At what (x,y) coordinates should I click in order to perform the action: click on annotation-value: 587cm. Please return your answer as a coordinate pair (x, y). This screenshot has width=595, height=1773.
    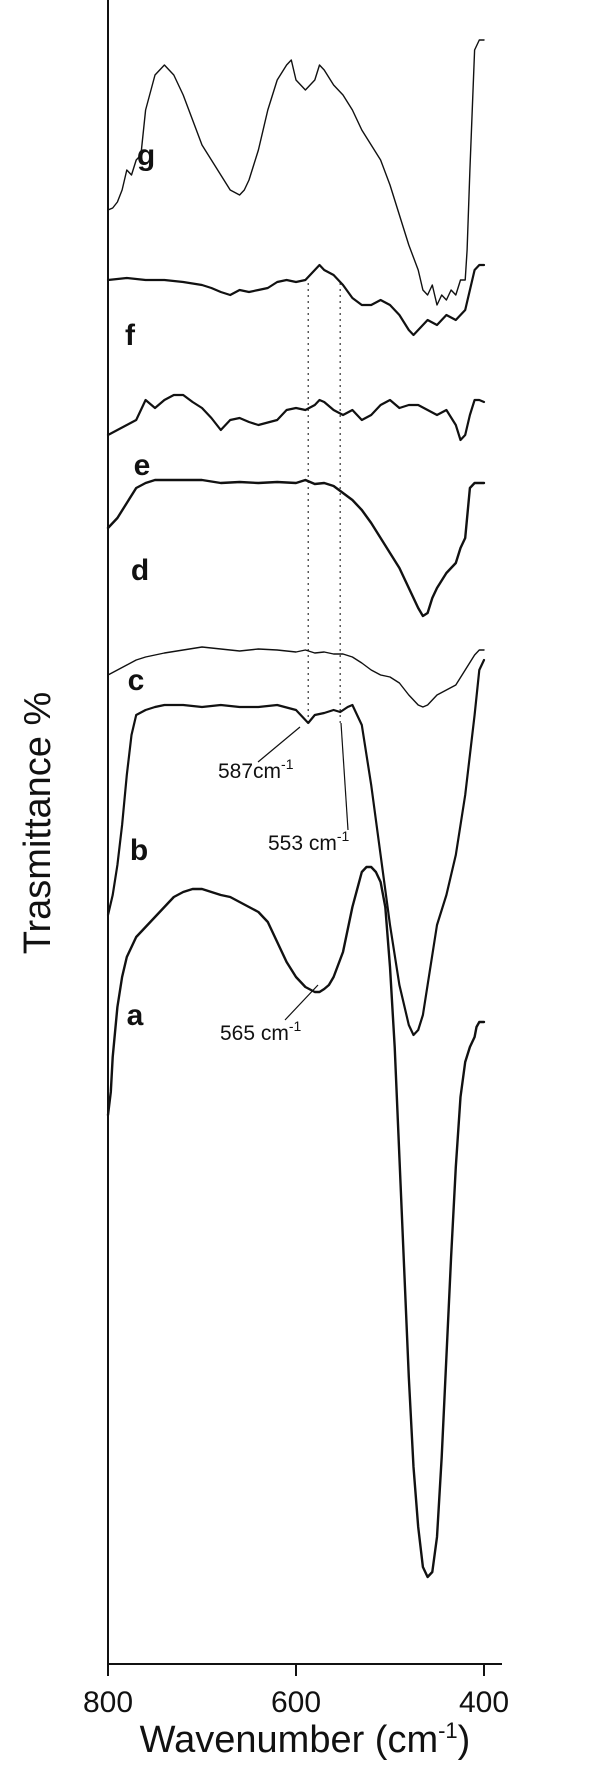
    Looking at the image, I should click on (249, 771).